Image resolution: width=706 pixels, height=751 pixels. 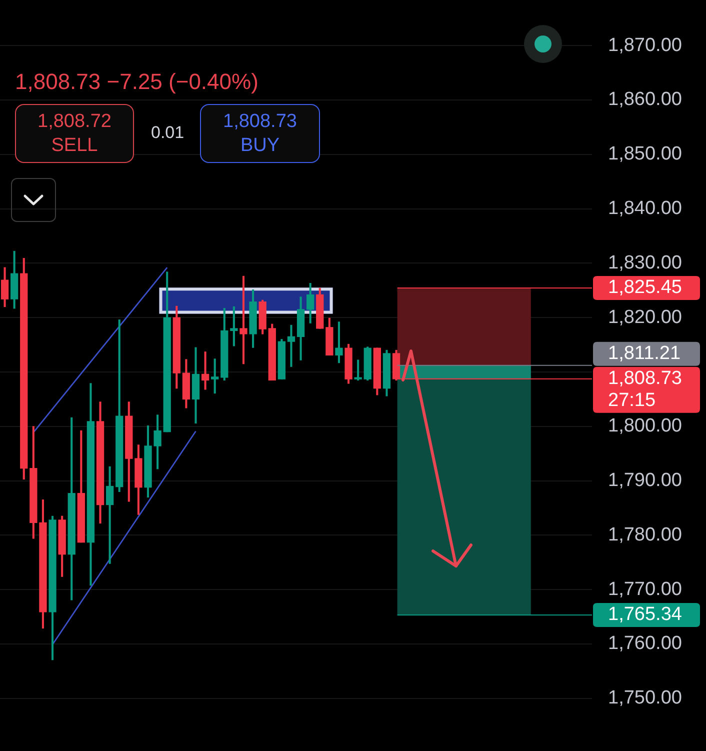 I want to click on y-tick-label: 1,860.00, so click(x=645, y=99).